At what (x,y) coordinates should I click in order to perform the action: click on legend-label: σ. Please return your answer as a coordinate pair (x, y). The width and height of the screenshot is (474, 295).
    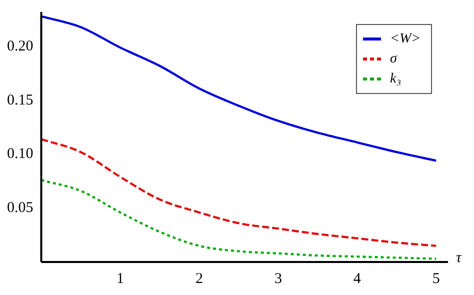
    Looking at the image, I should click on (394, 59).